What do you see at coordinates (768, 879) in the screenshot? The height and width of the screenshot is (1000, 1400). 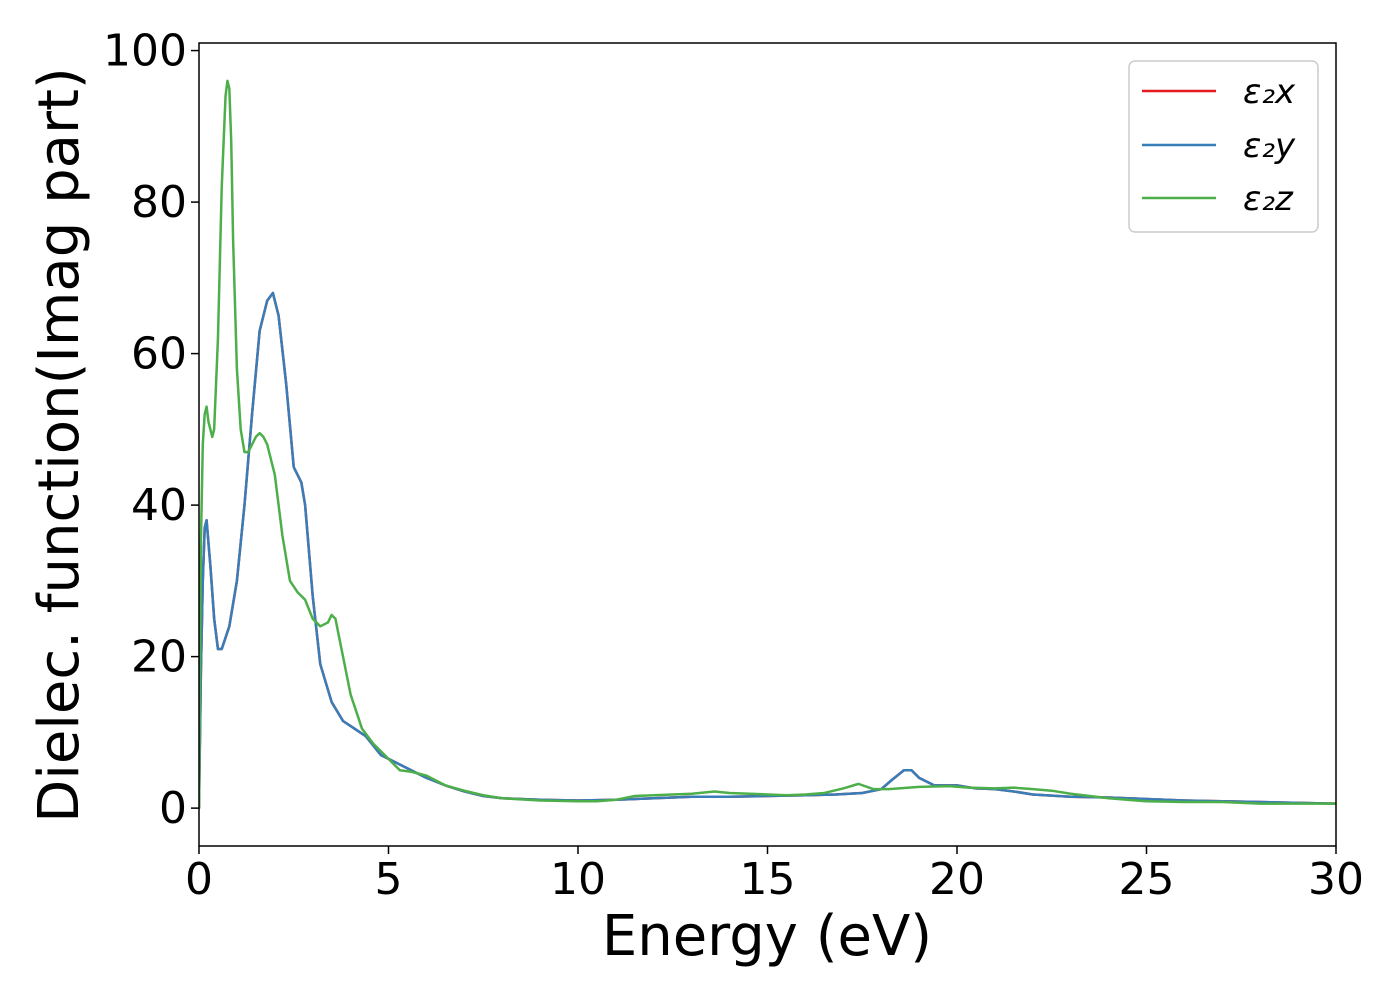 I see `x-tick-label: 15` at bounding box center [768, 879].